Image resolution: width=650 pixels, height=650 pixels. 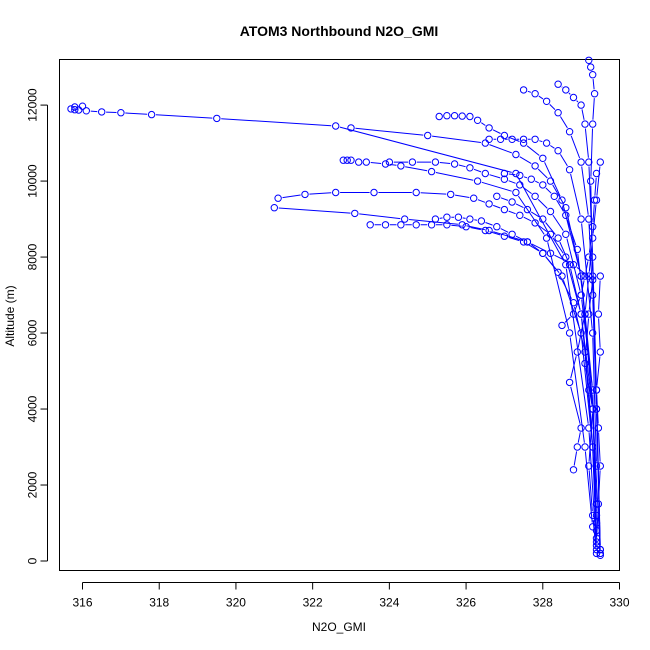 What do you see at coordinates (33, 408) in the screenshot?
I see `y-tick-label: 4000` at bounding box center [33, 408].